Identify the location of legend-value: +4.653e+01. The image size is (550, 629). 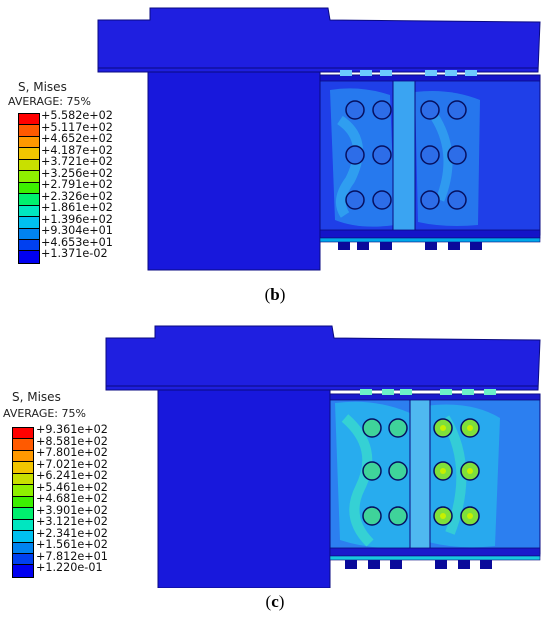
(77, 242).